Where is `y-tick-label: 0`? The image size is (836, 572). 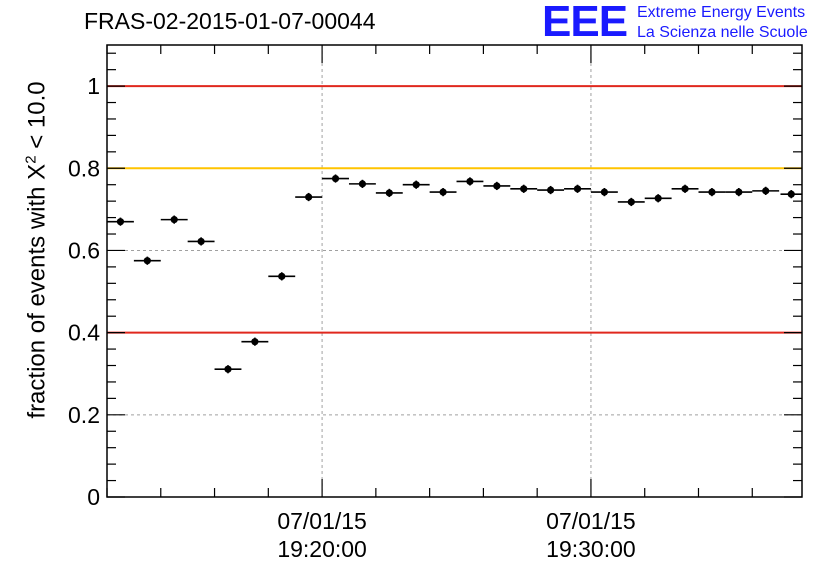
y-tick-label: 0 is located at coordinates (93, 497).